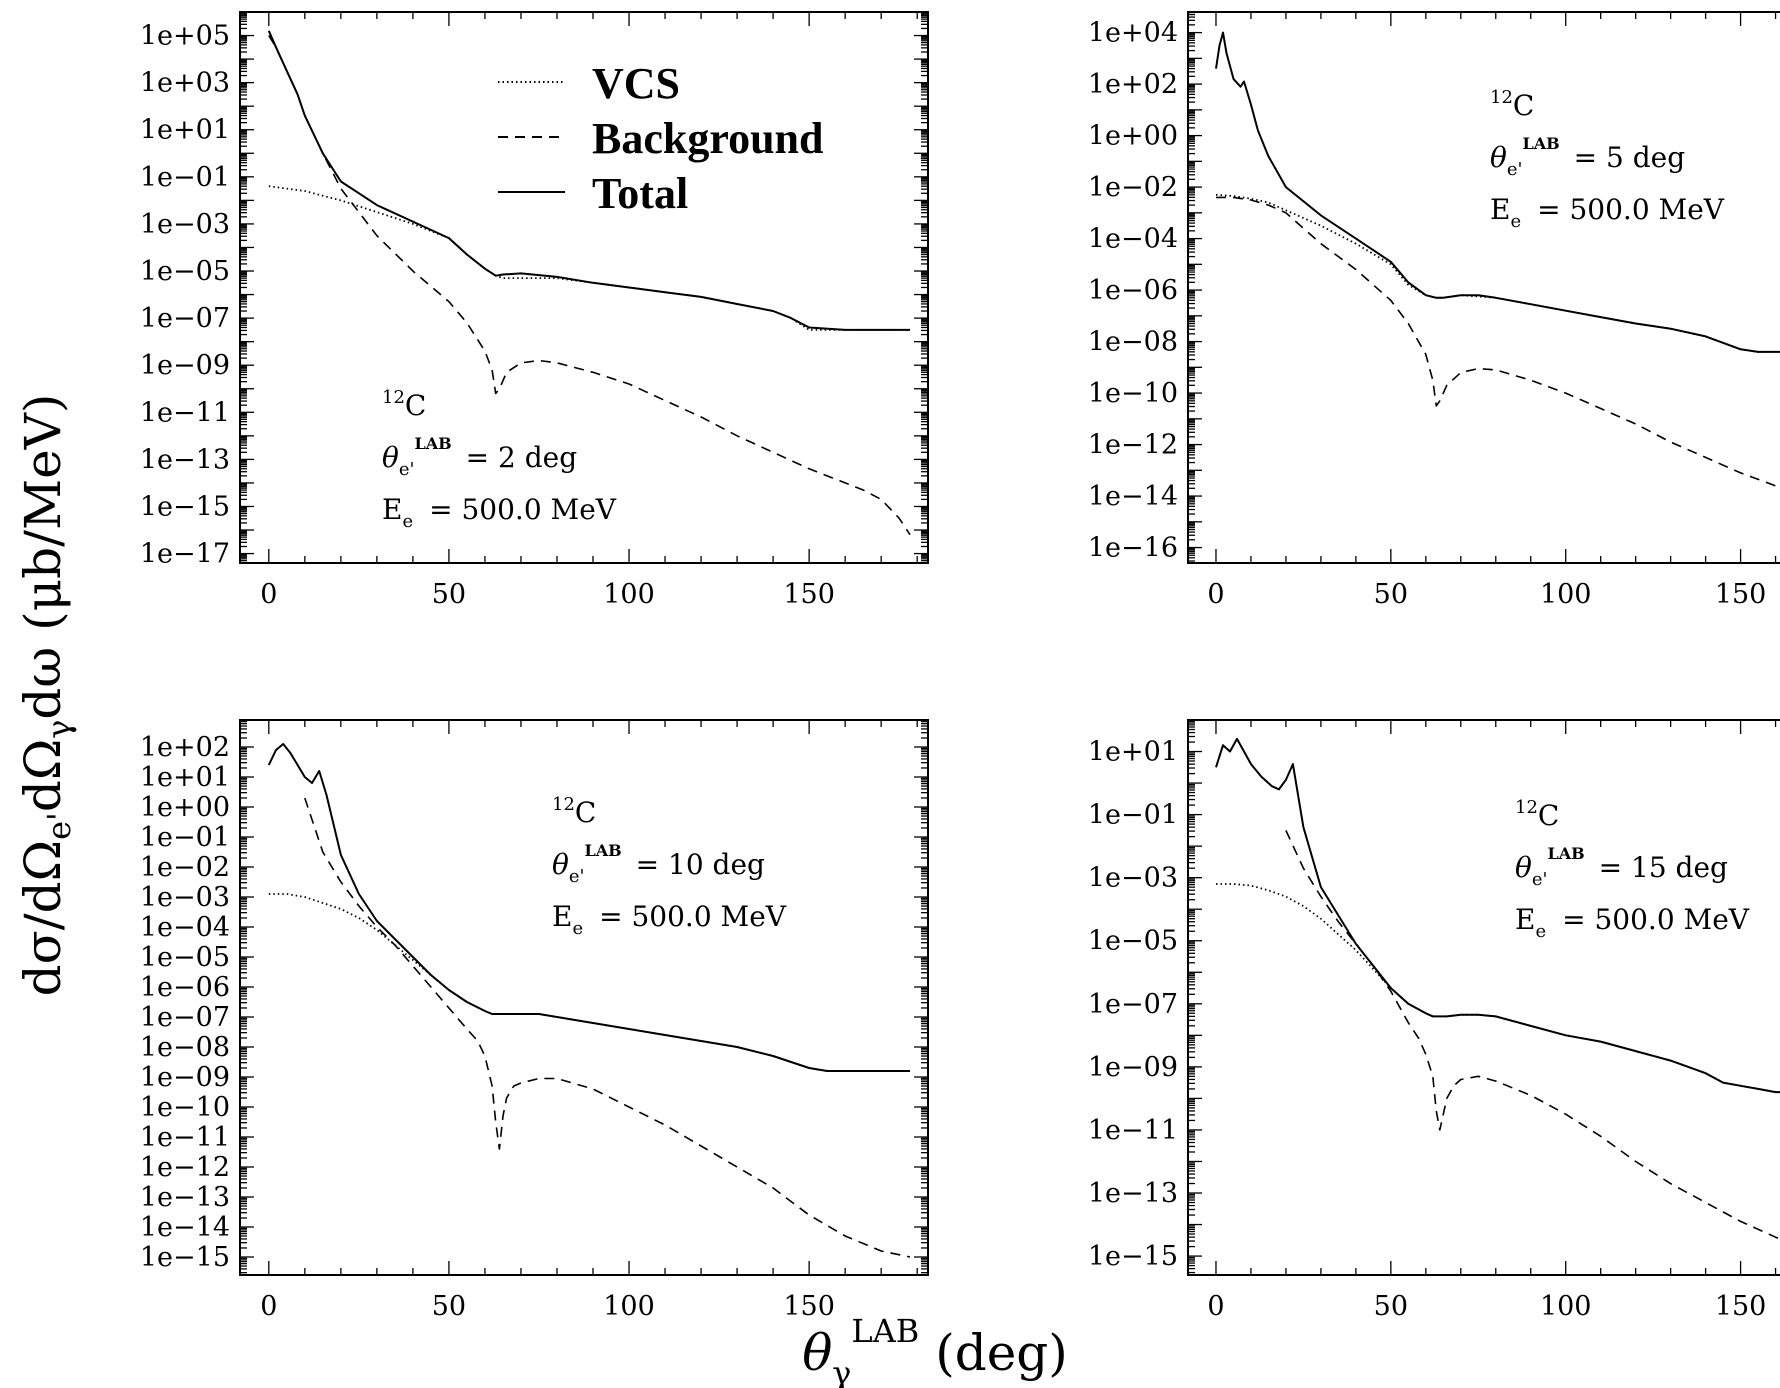 The width and height of the screenshot is (1780, 1388). Describe the element at coordinates (640, 193) in the screenshot. I see `legend-label-total: Total` at that location.